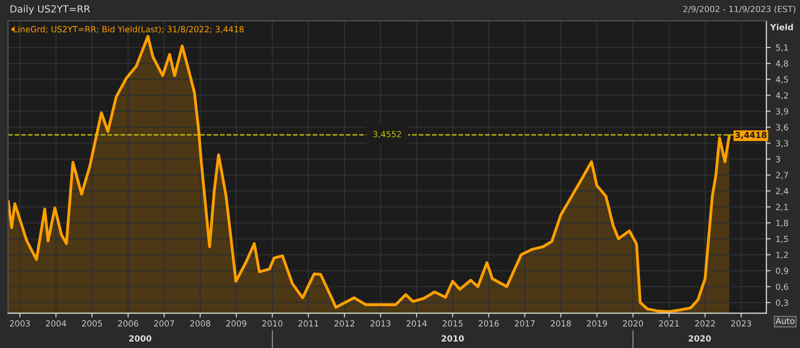  I want to click on x-tick-label: 2022, so click(705, 323).